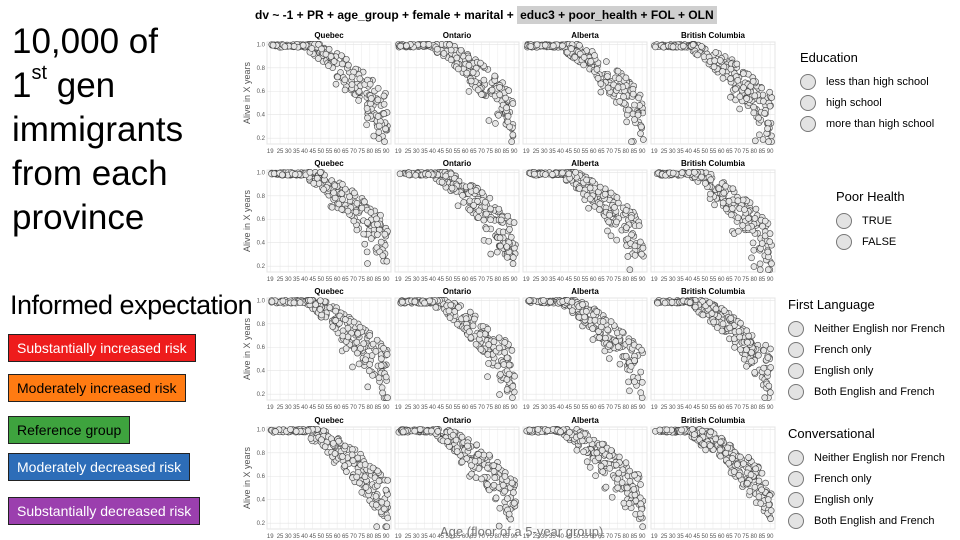 The image size is (960, 540). What do you see at coordinates (329, 35) in the screenshot?
I see `facet-title: Quebec` at bounding box center [329, 35].